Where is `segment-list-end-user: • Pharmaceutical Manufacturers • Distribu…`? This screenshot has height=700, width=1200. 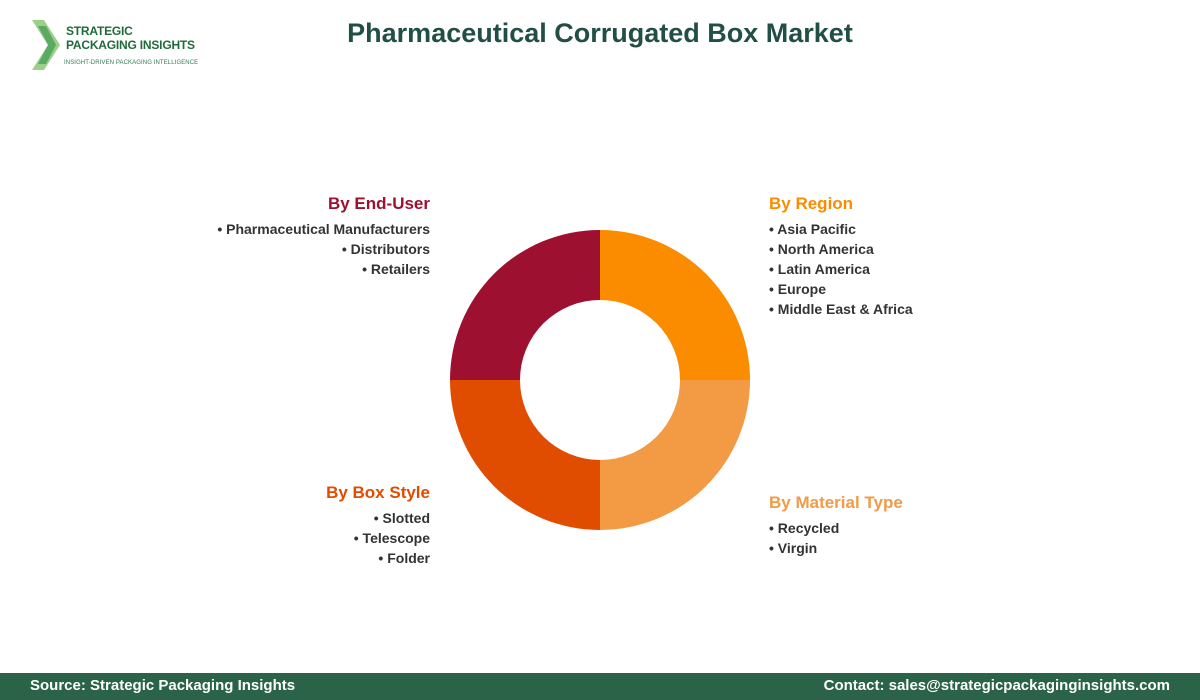 segment-list-end-user: • Pharmaceutical Manufacturers • Distribu… is located at coordinates (323, 249).